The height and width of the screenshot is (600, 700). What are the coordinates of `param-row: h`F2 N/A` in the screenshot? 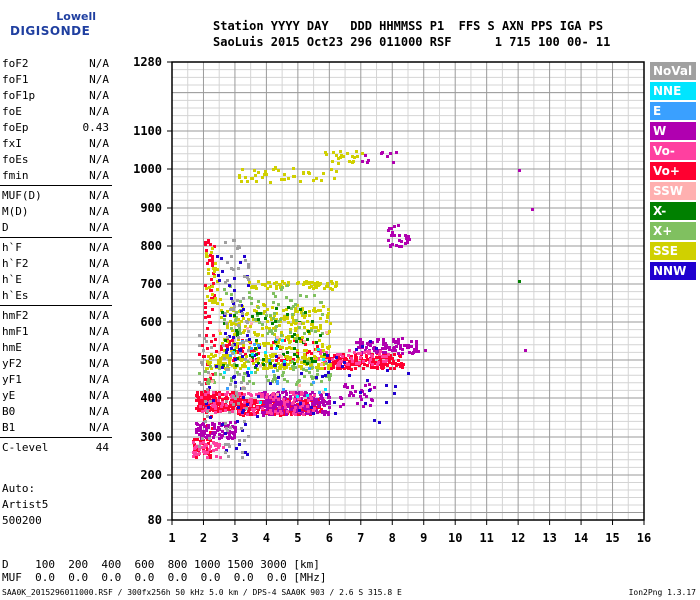 It's located at (56, 264).